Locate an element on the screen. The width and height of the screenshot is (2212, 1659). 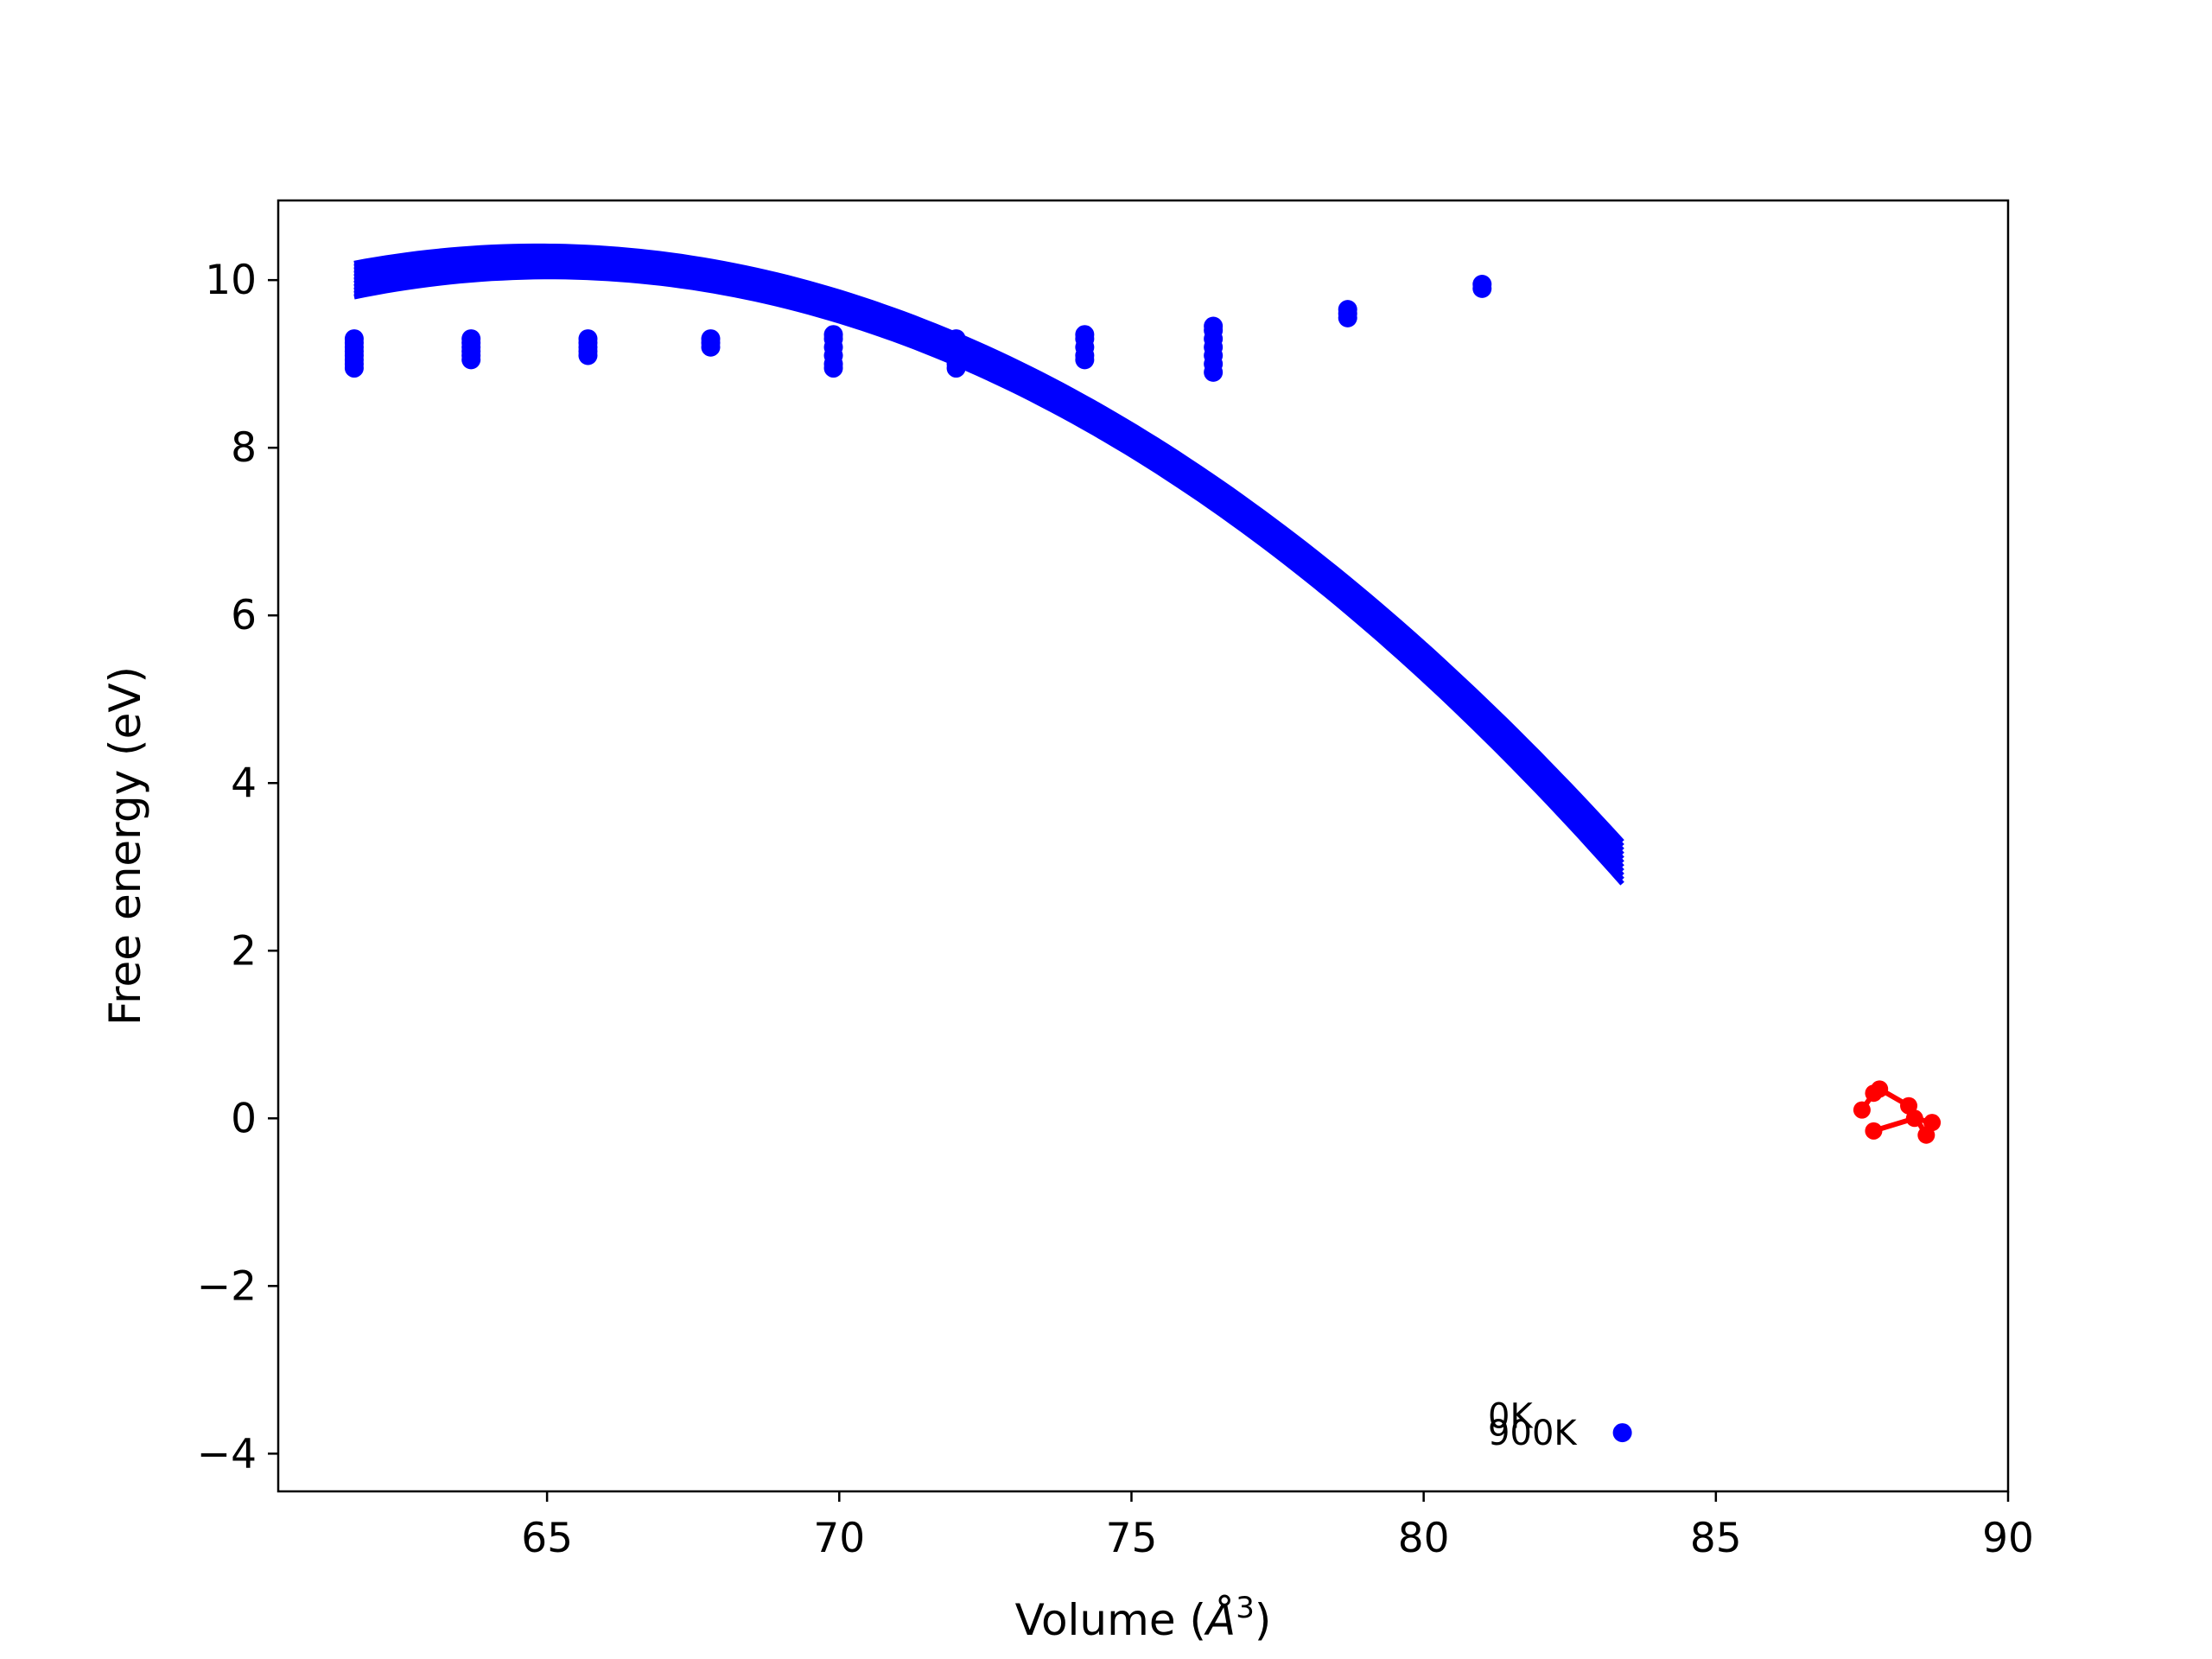
x-tick-label: 75 is located at coordinates (1132, 1538).